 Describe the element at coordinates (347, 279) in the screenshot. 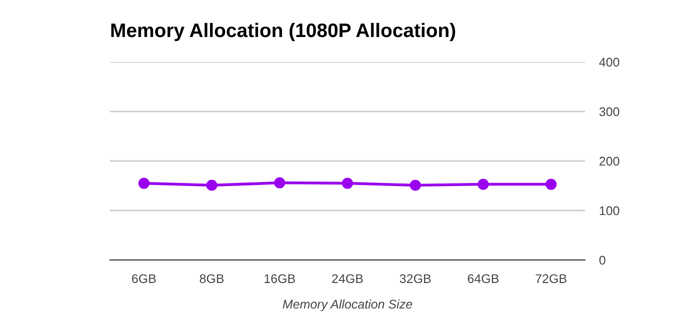

I see `x-tick-label: 24GB` at that location.